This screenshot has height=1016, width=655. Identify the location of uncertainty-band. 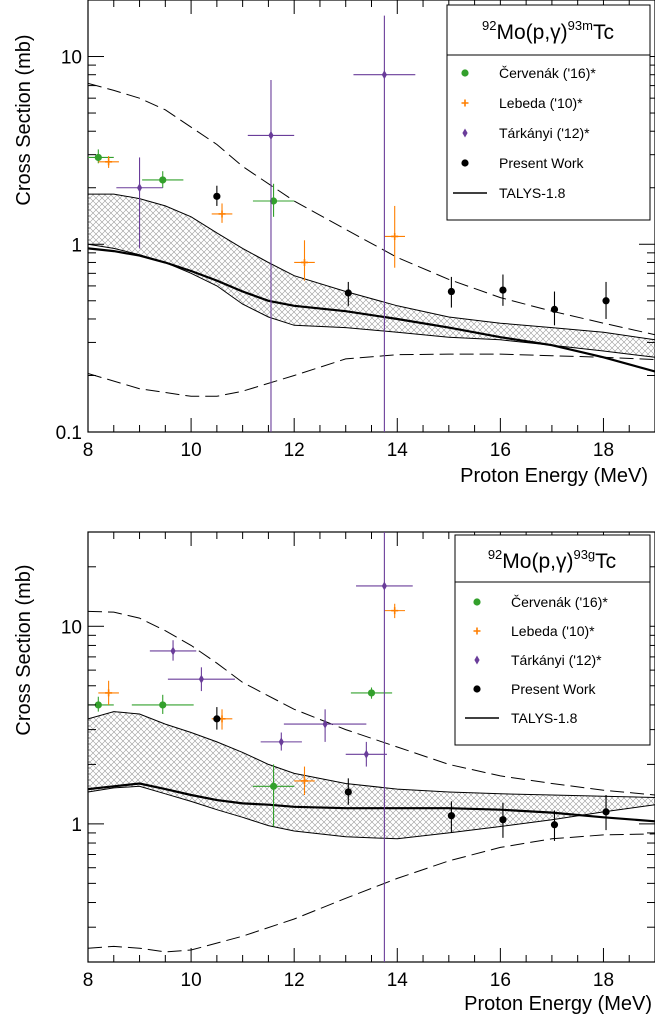
(371, 775).